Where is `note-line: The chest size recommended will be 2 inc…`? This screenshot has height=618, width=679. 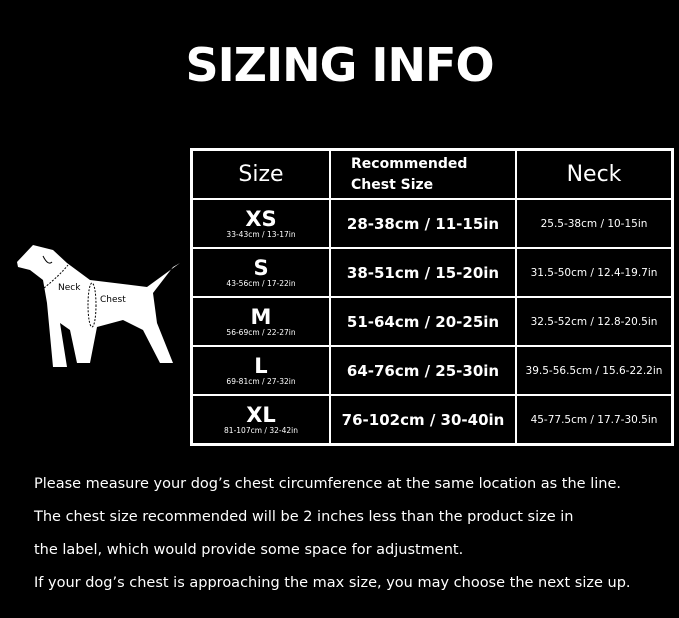
note-line: The chest size recommended will be 2 inc… is located at coordinates (304, 517).